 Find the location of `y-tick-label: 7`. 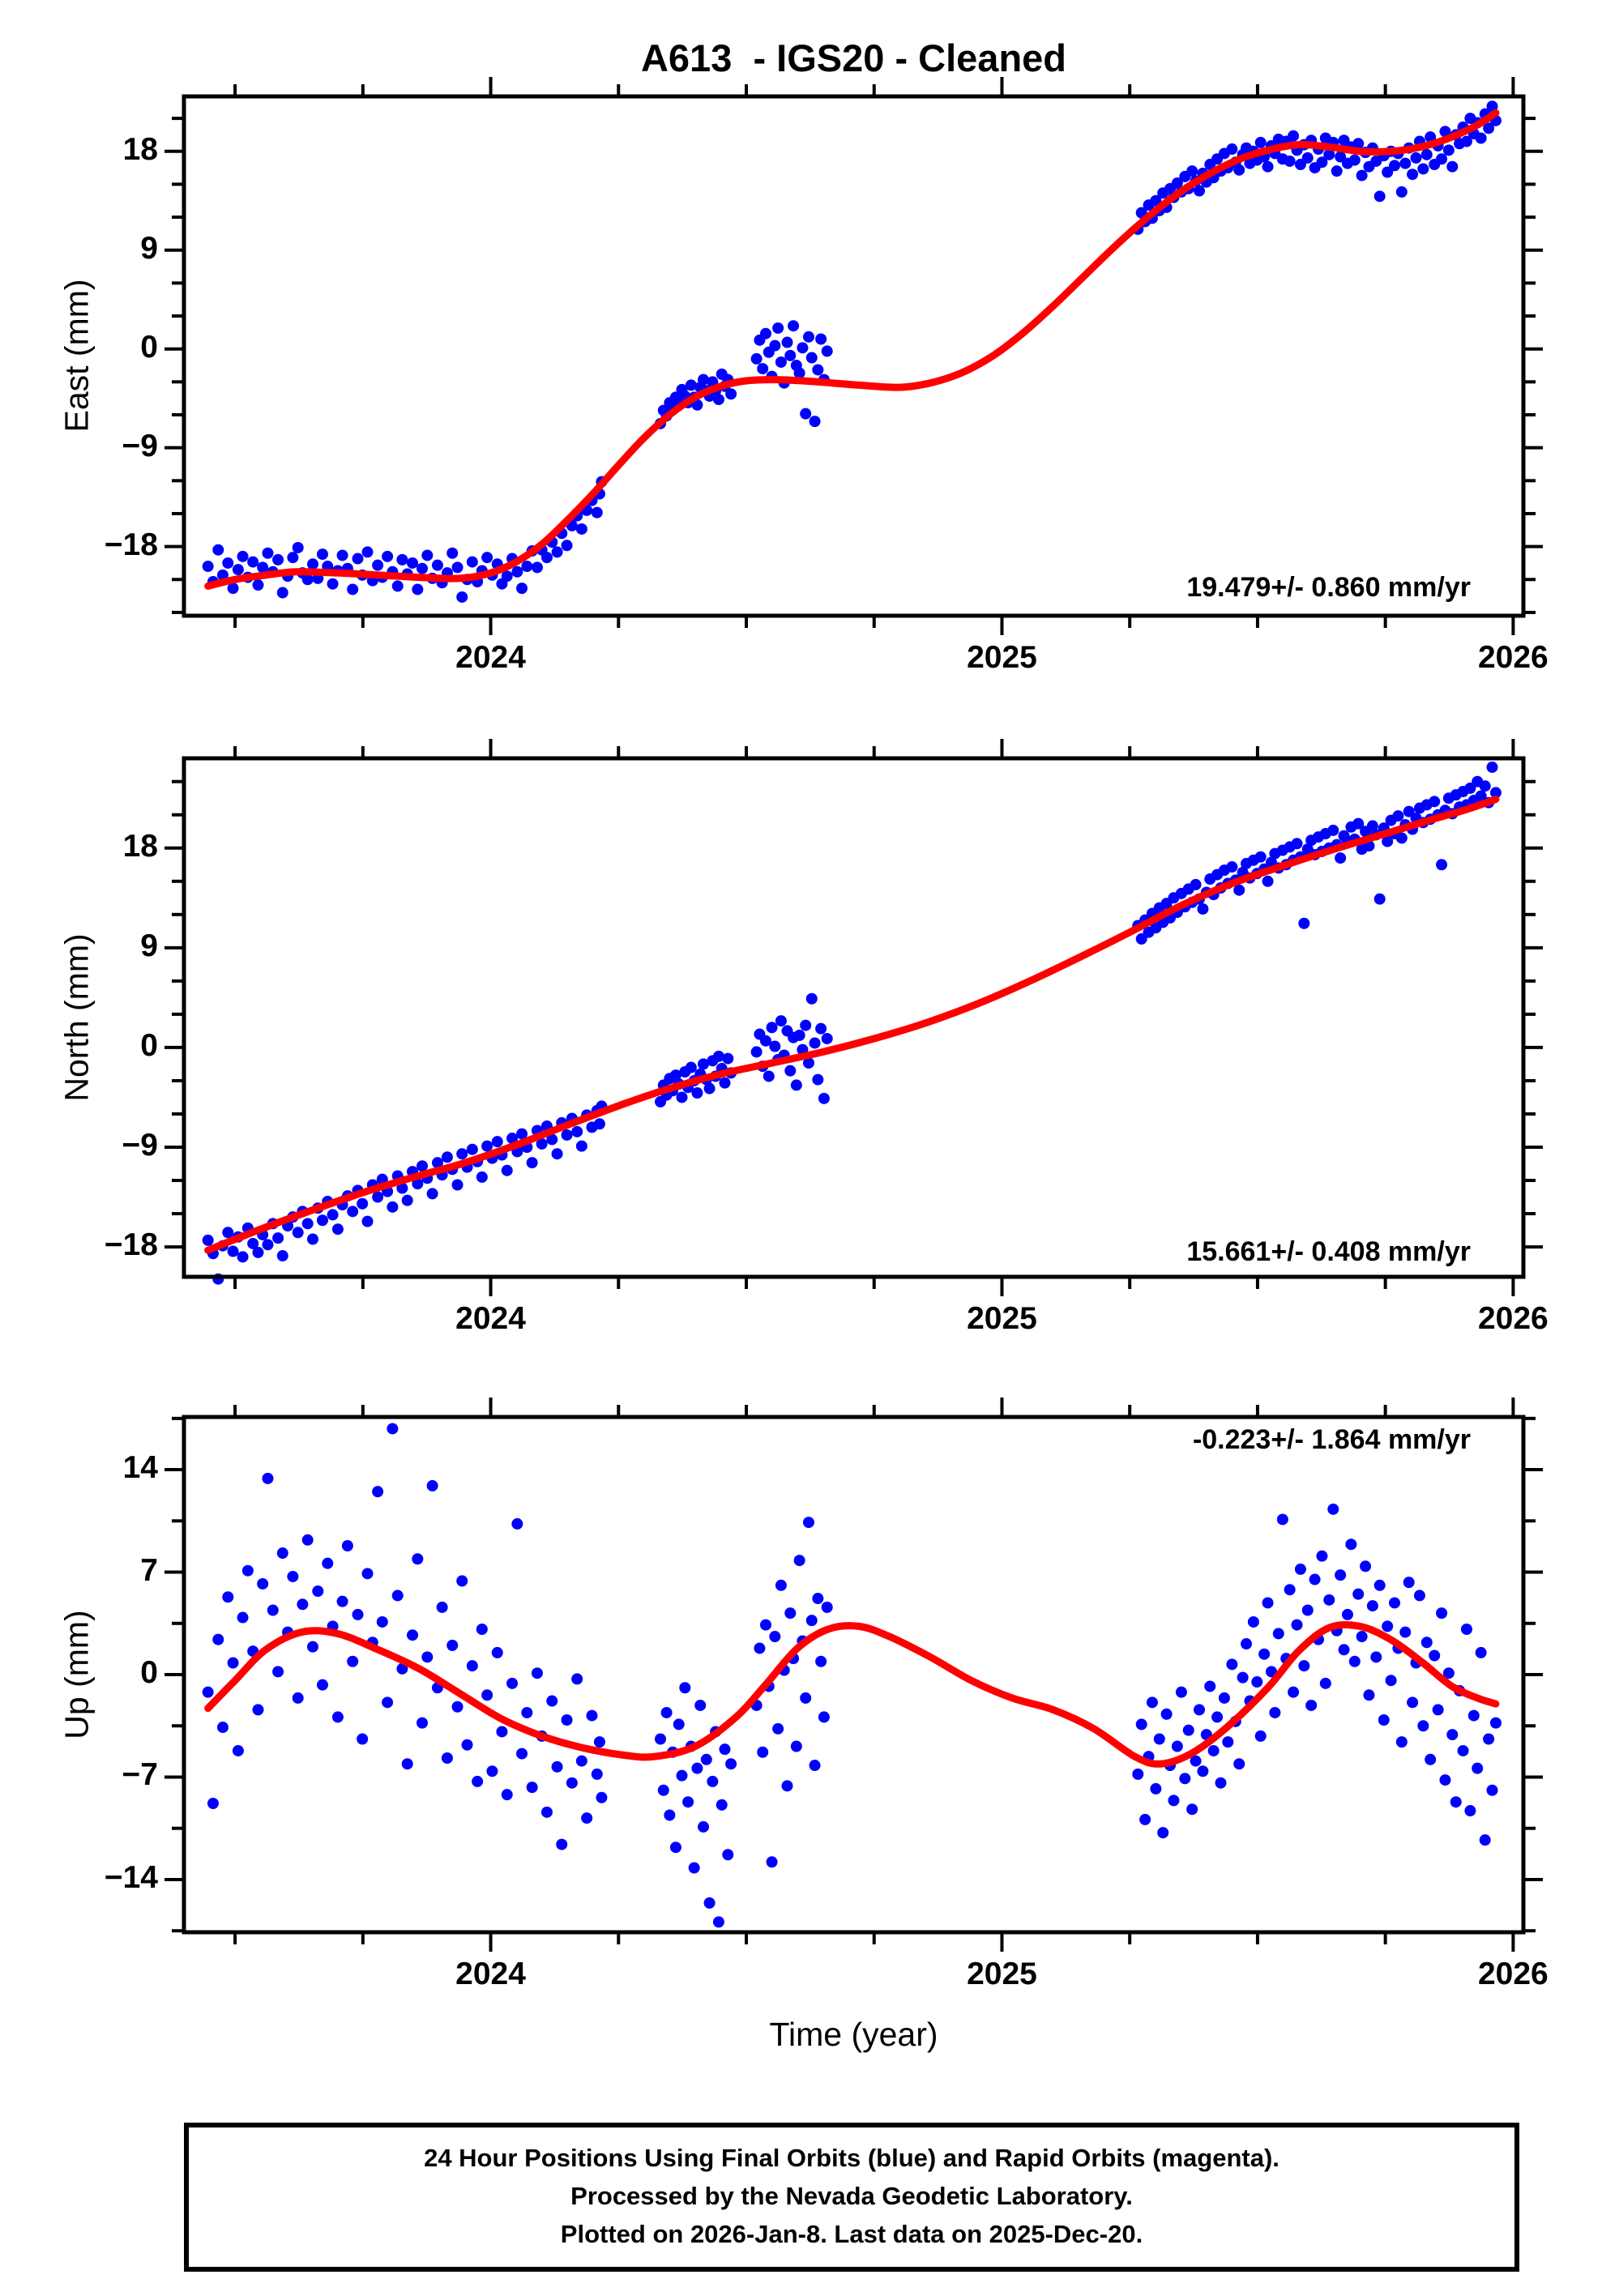

y-tick-label: 7 is located at coordinates (149, 1570).